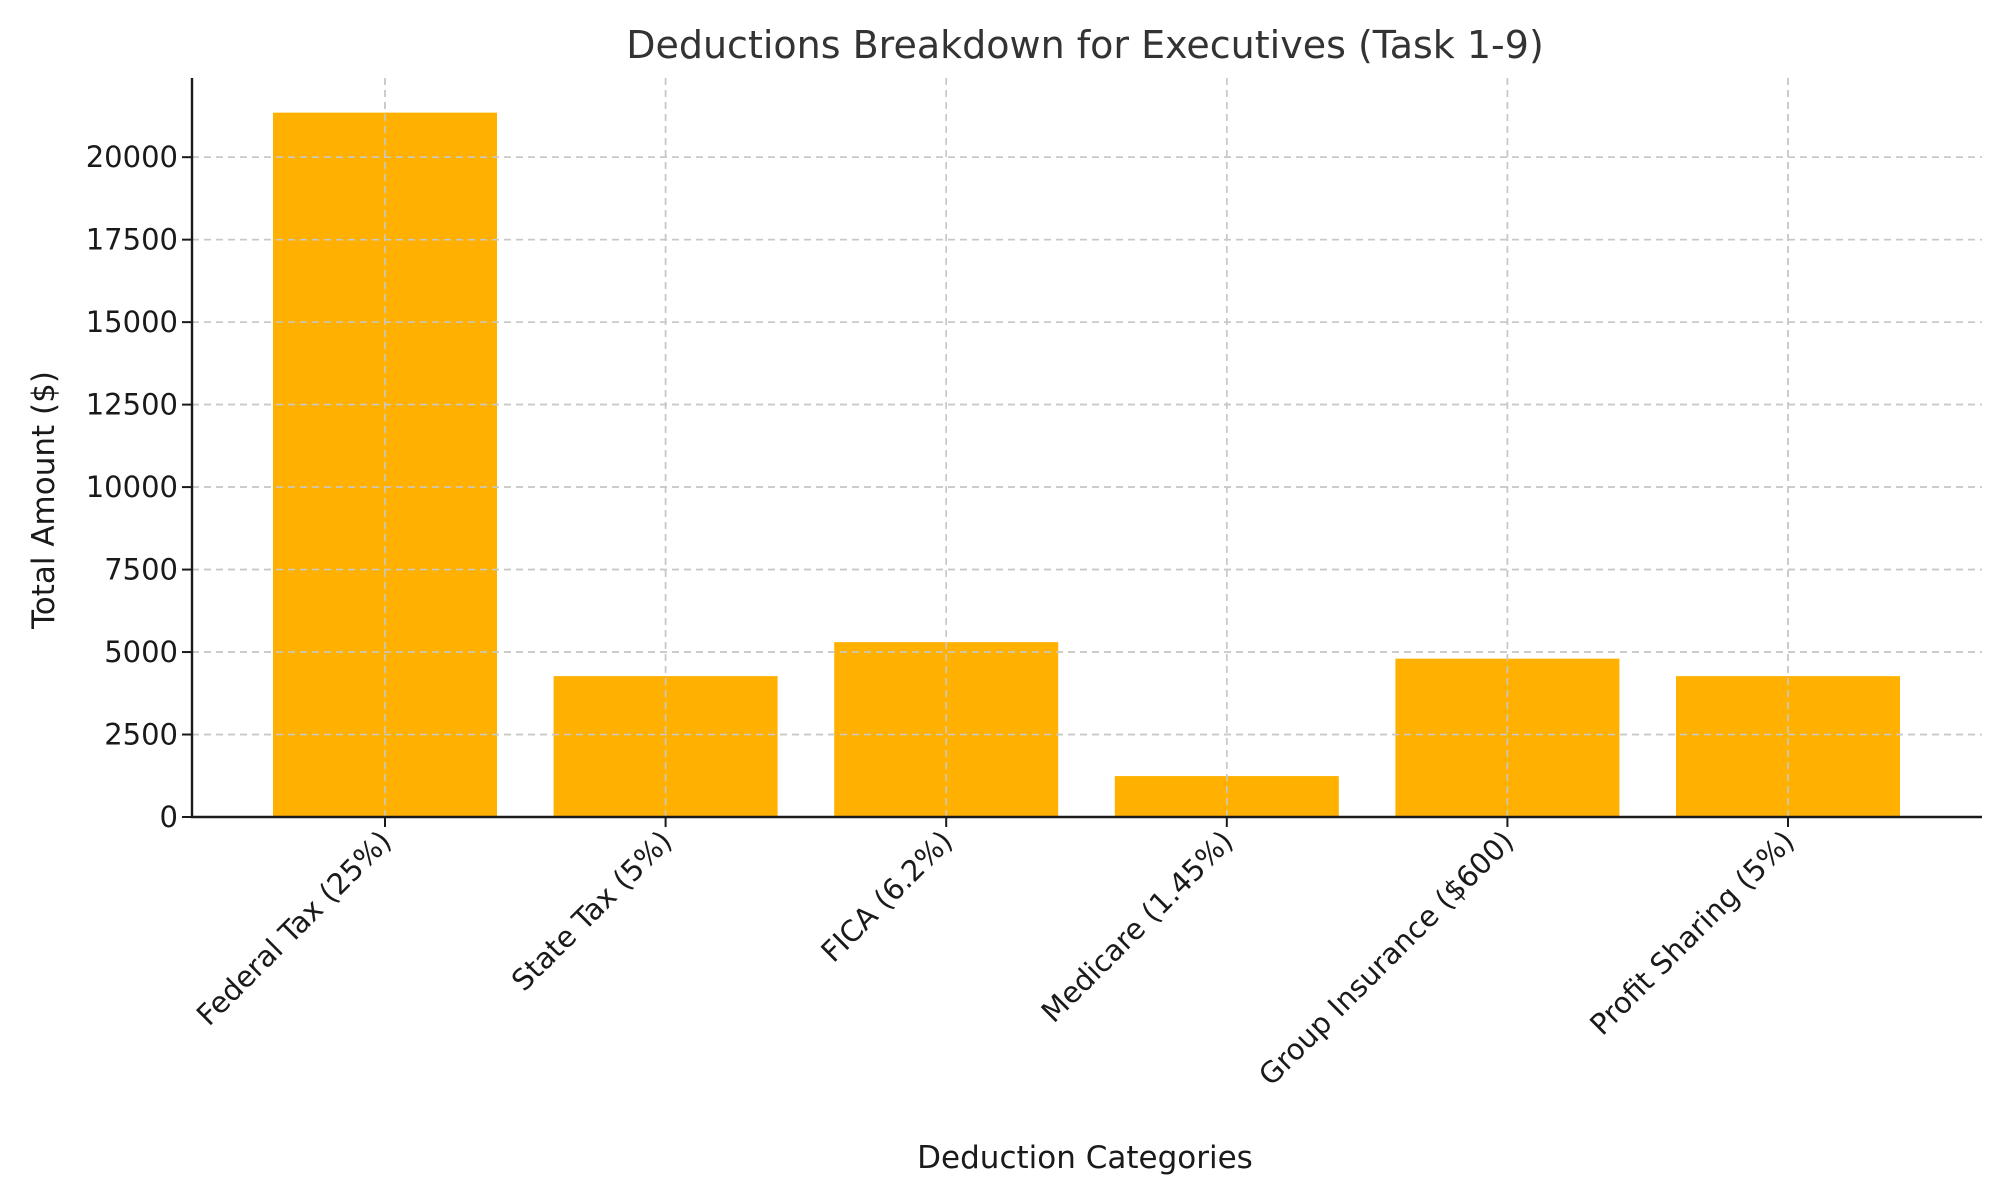 Image resolution: width=2000 pixels, height=1200 pixels. What do you see at coordinates (132, 157) in the screenshot?
I see `y-tick-label: 20000` at bounding box center [132, 157].